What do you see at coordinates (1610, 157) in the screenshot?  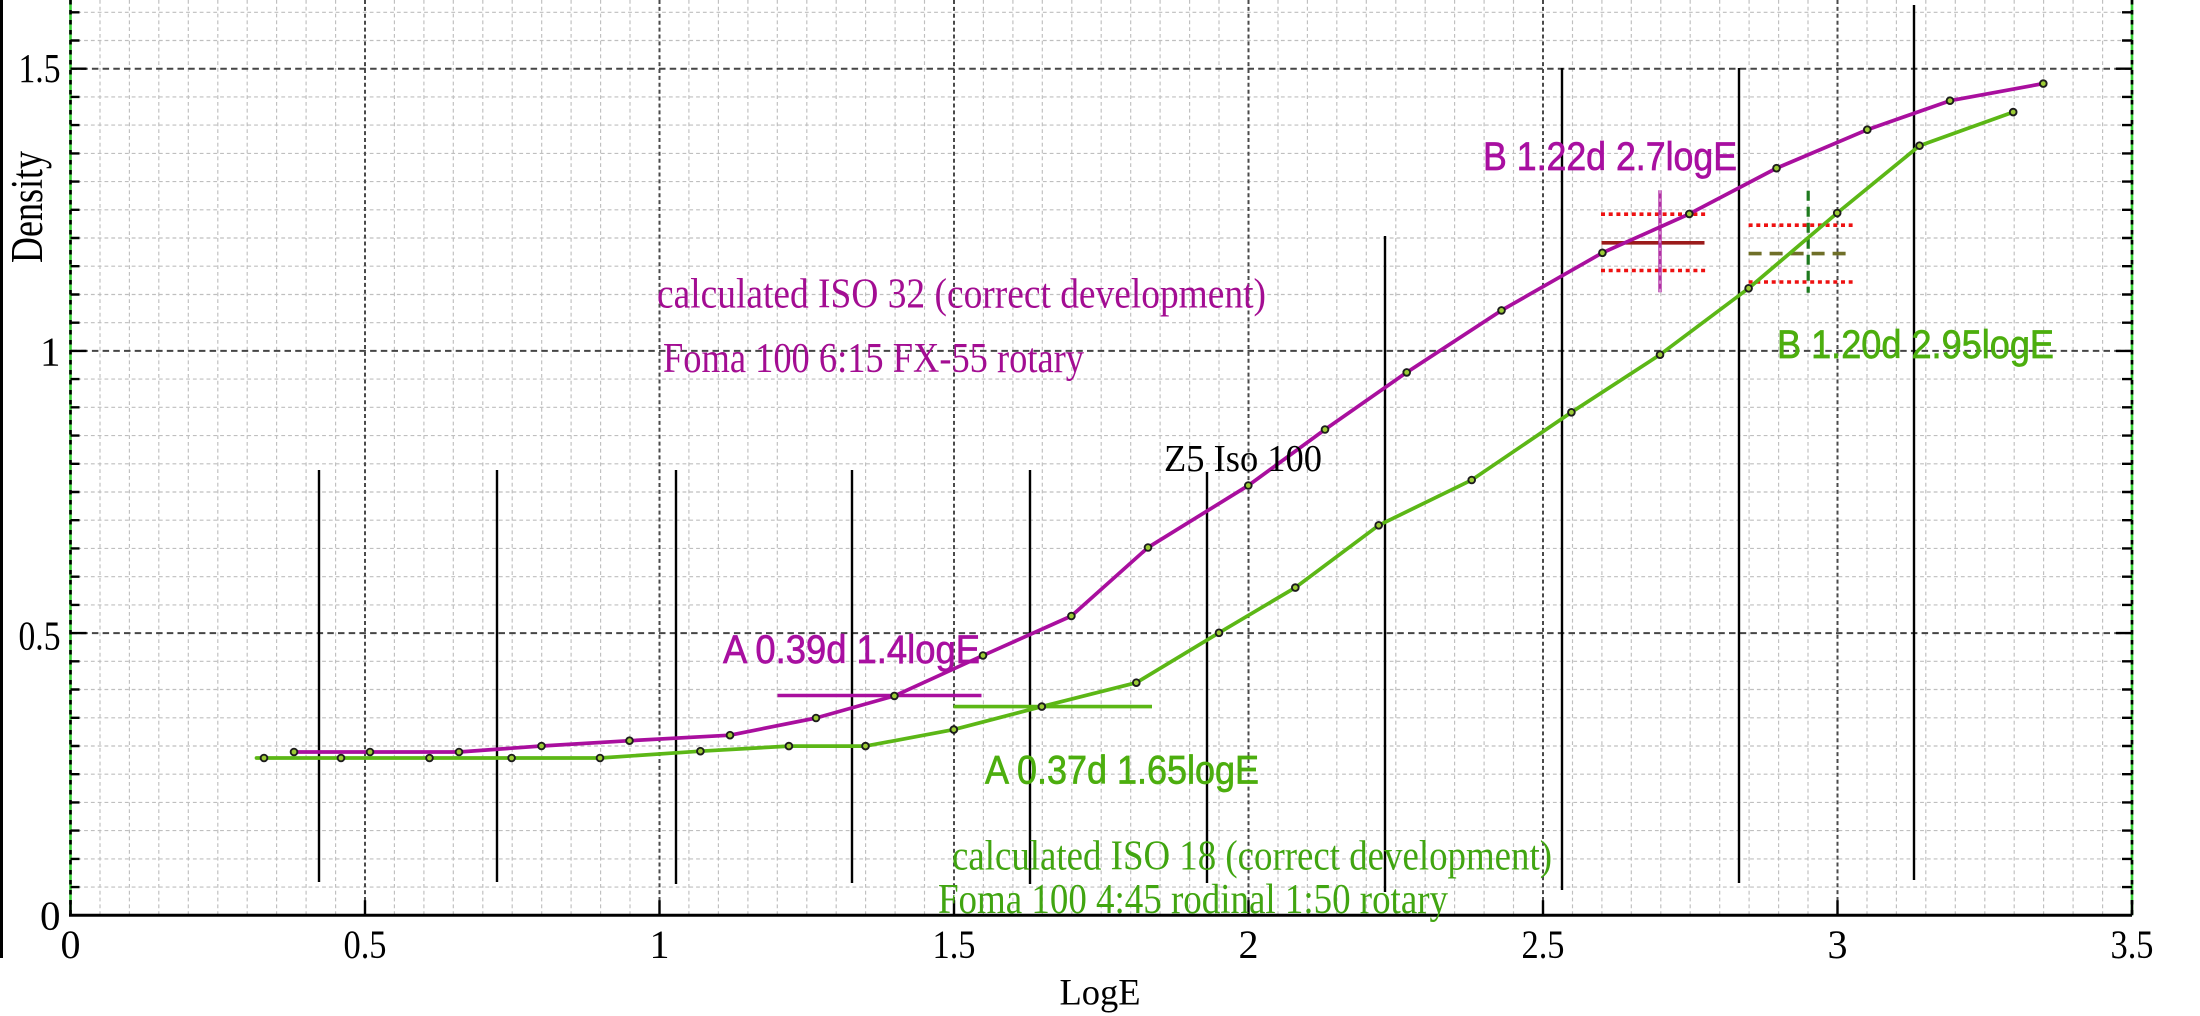 I see `svg-text: B 1.22d 2.7logE` at bounding box center [1610, 157].